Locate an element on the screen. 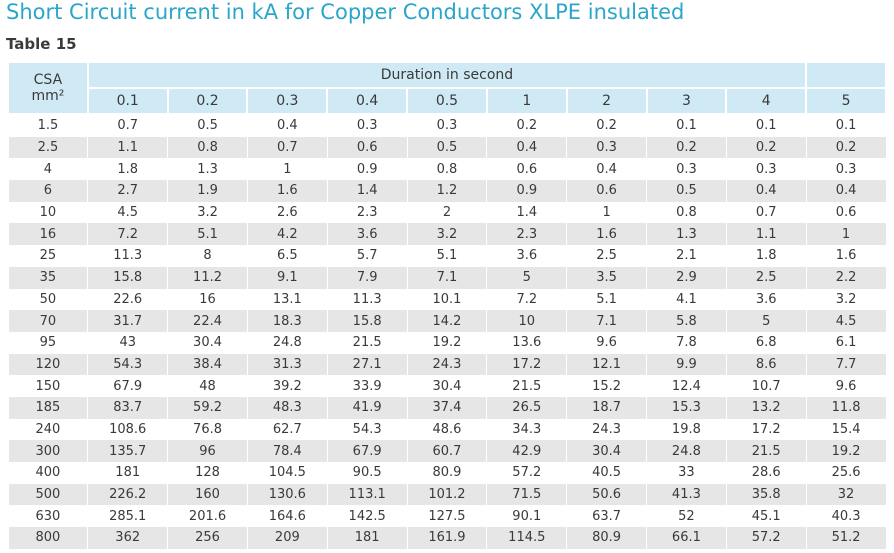  current-cell: 9.9 is located at coordinates (686, 364).